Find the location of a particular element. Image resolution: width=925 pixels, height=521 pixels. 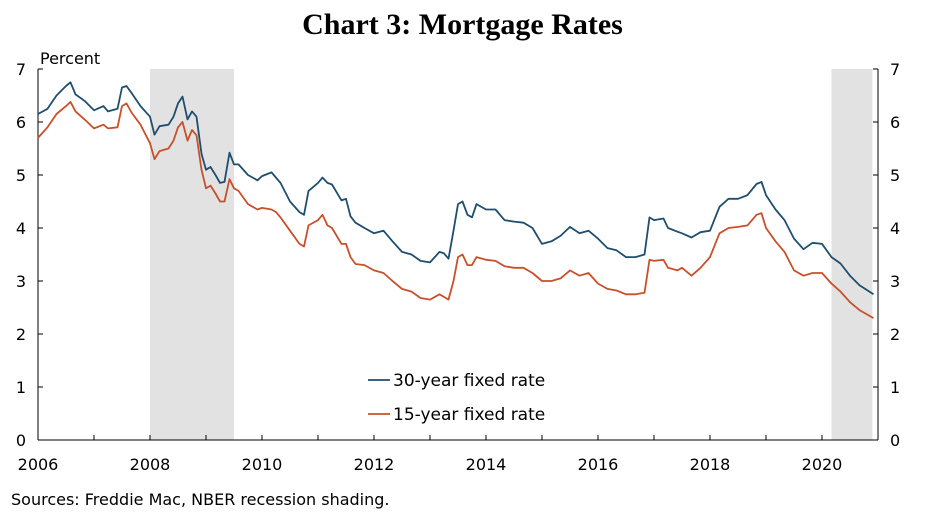

y-tick-label-right: 4 is located at coordinates (895, 228).